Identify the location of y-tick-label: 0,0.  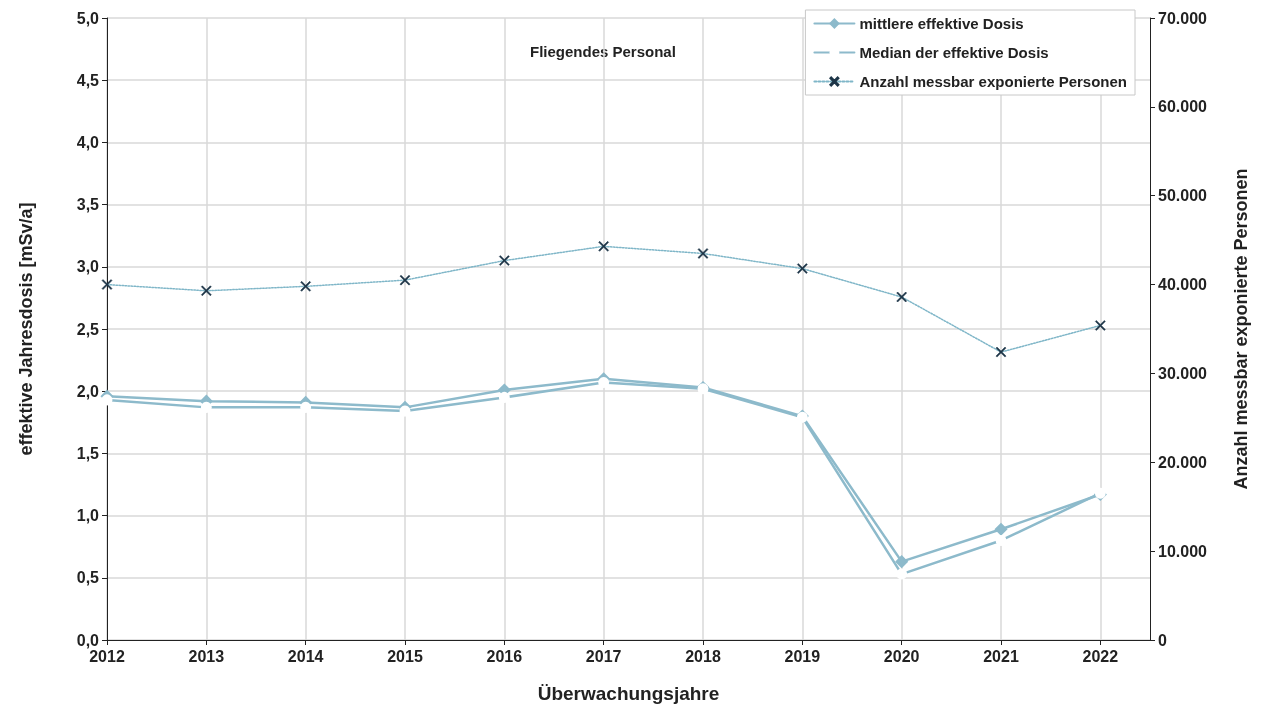
(88, 640).